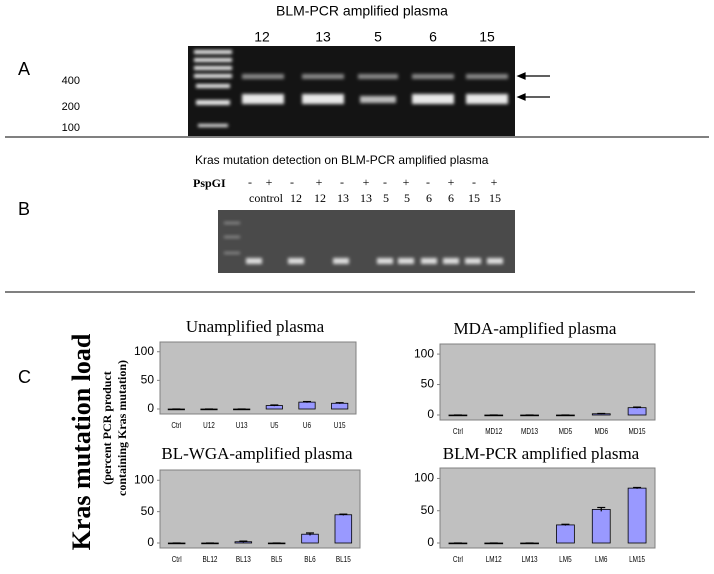  I want to click on lane-label: 12, so click(320, 198).